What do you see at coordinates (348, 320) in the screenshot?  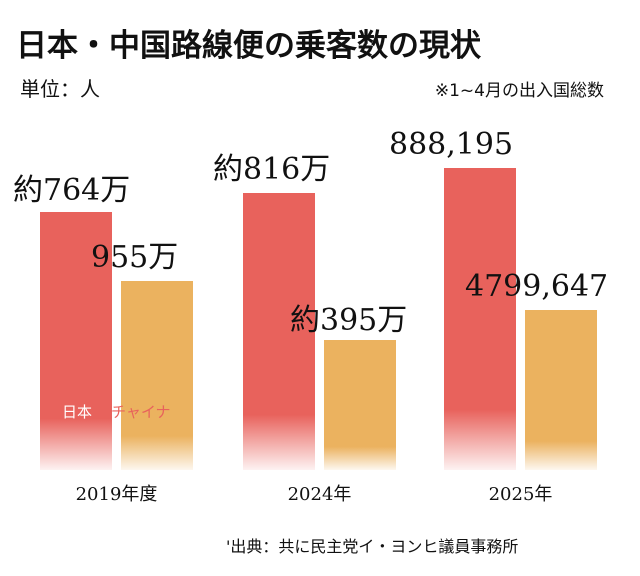 I see `value-label-china-2: 約395万` at bounding box center [348, 320].